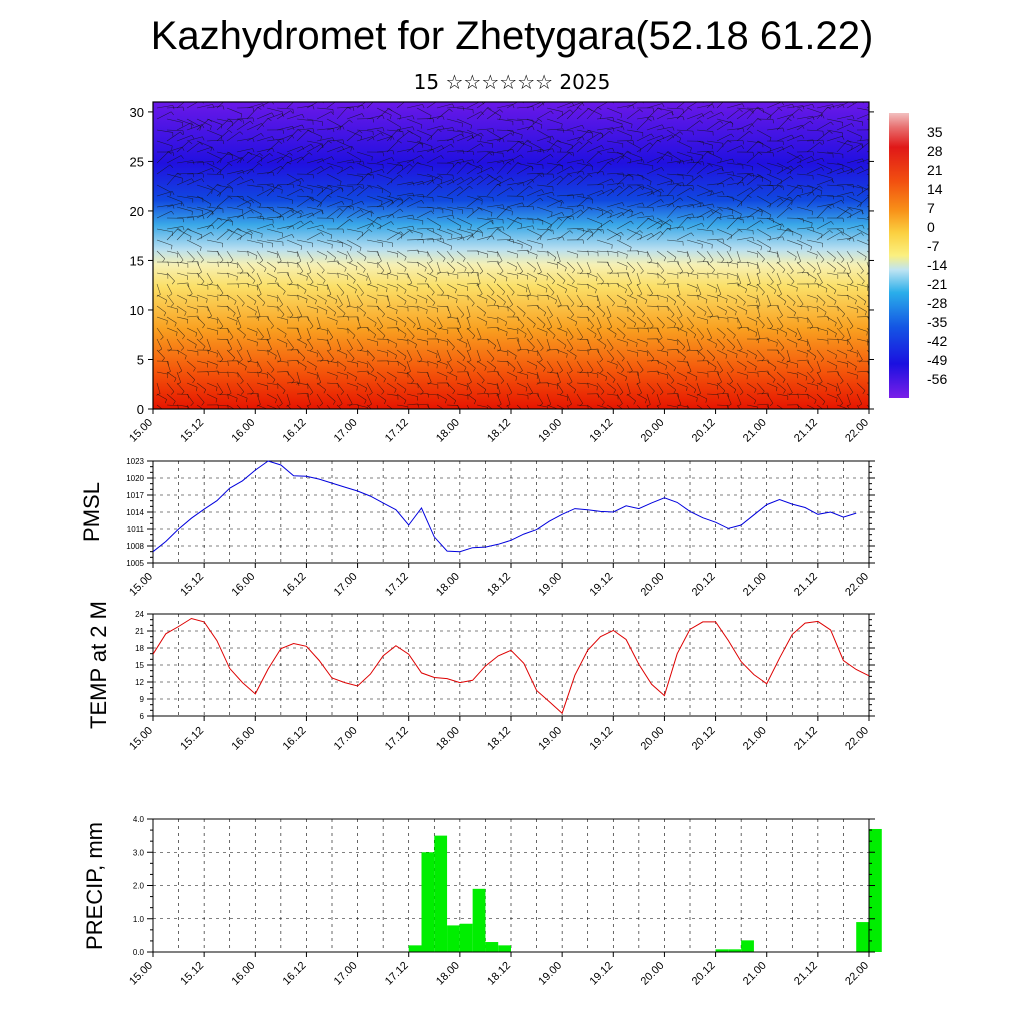 This screenshot has height=1024, width=1024. Describe the element at coordinates (136, 529) in the screenshot. I see `pmsl-y-tick-label: 1011` at that location.